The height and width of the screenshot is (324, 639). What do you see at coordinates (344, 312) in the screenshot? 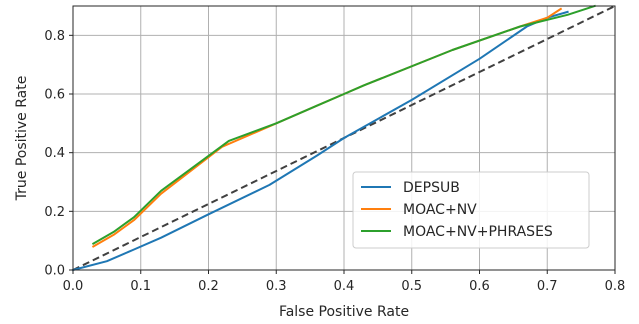
I see `x-axis-label: False Positive Rate` at bounding box center [344, 312].